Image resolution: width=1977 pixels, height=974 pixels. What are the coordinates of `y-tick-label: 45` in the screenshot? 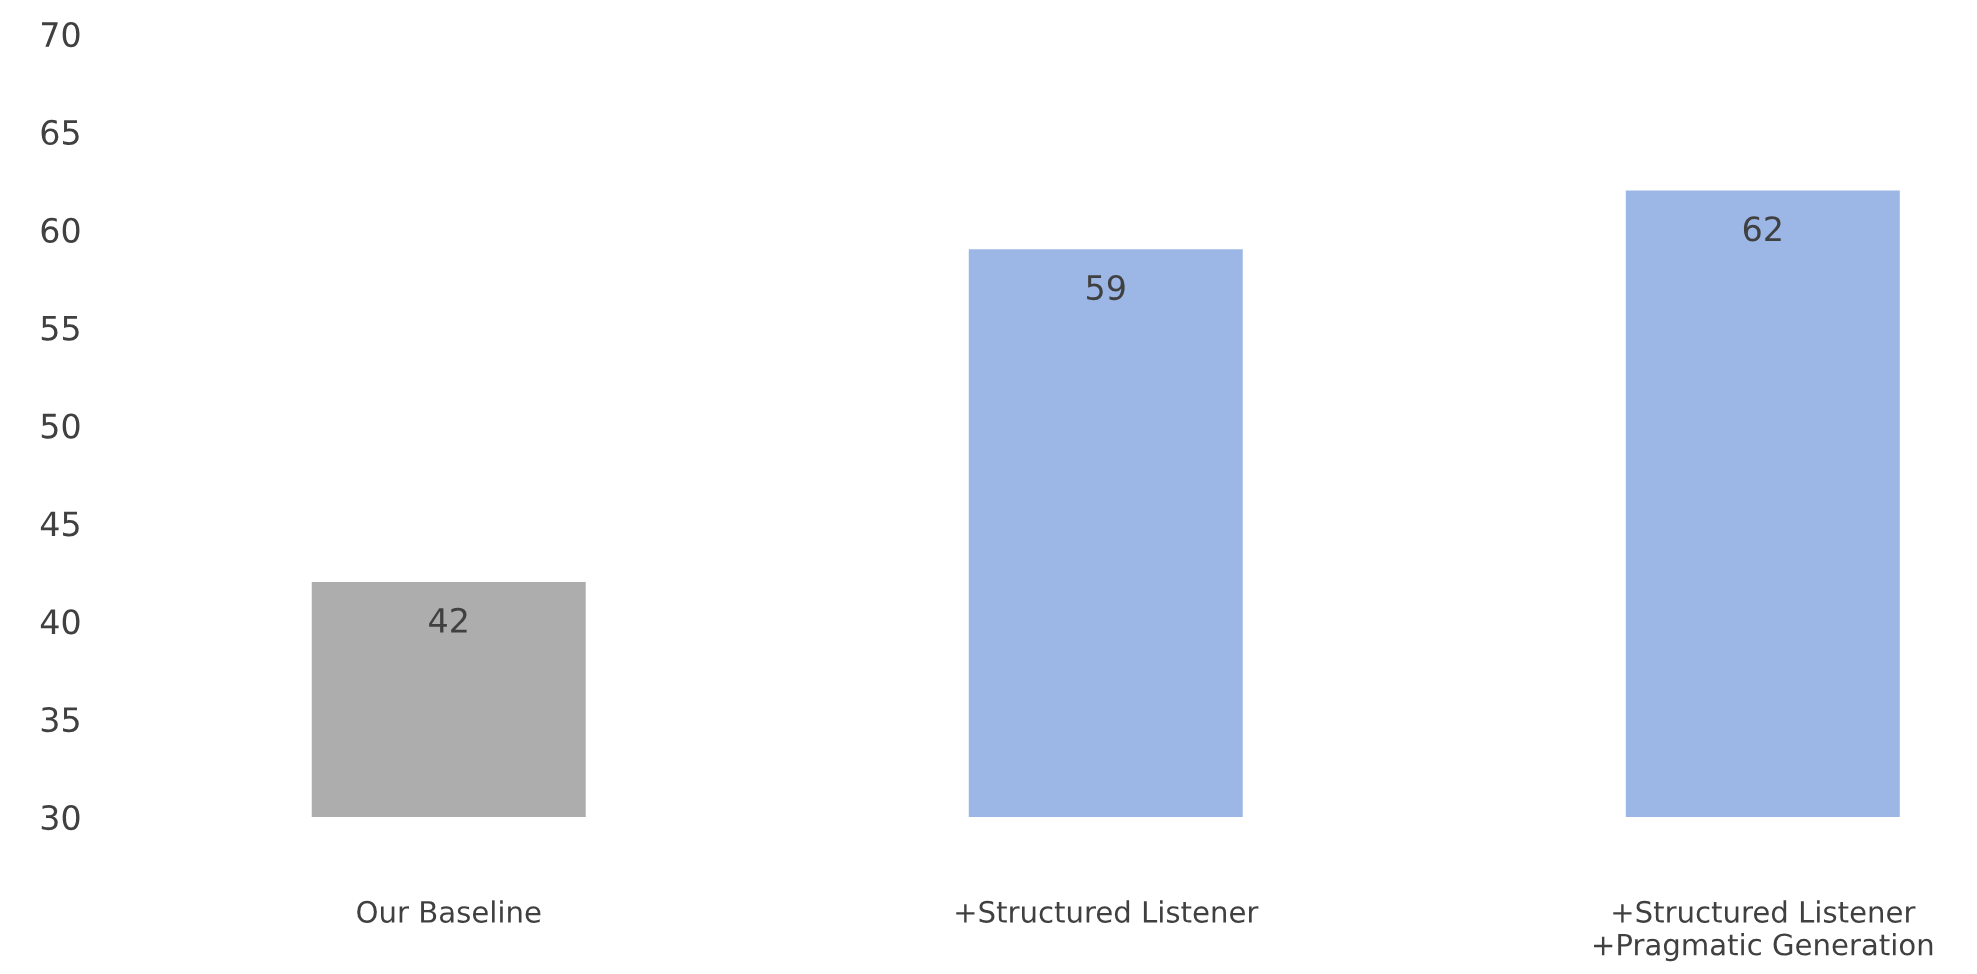 It's located at (59, 524).